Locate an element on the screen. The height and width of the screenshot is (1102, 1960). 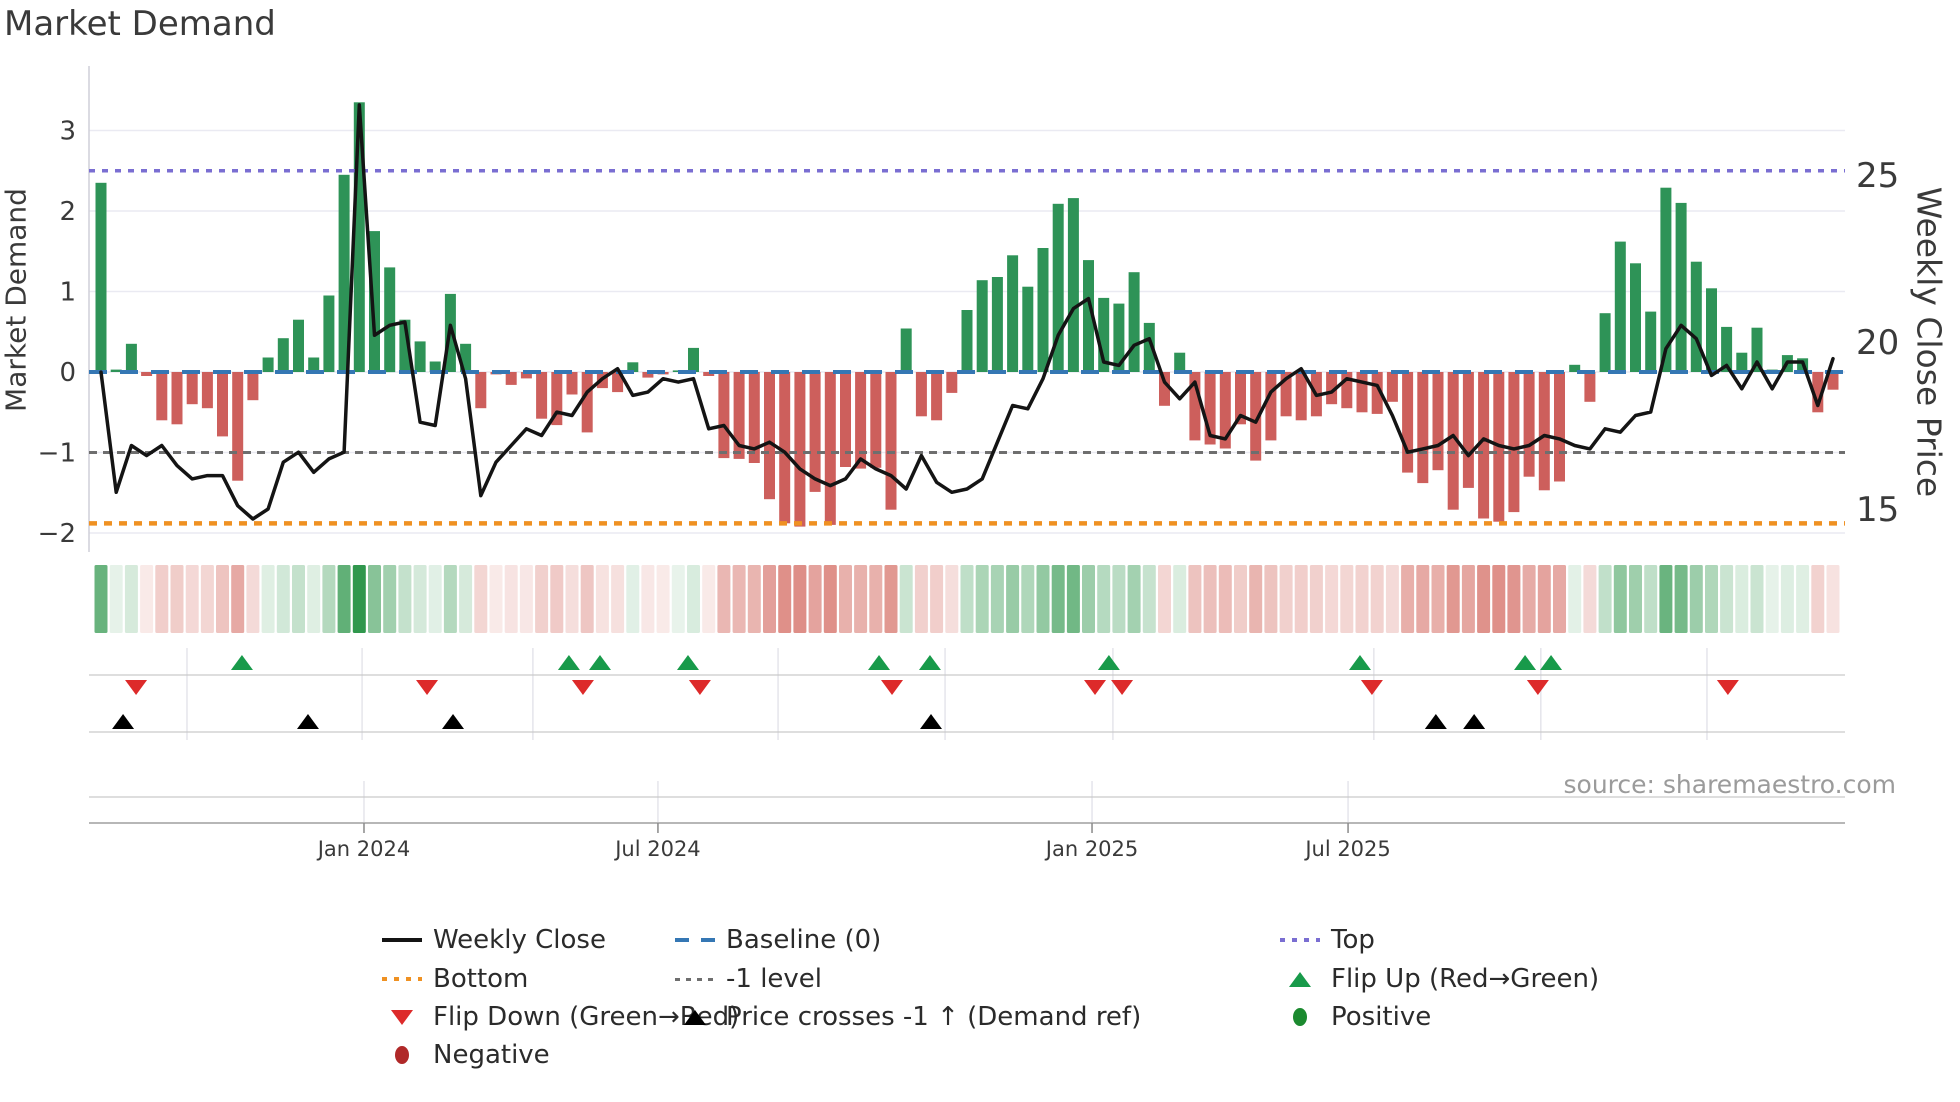
dots-orange-icon is located at coordinates (402, 979).